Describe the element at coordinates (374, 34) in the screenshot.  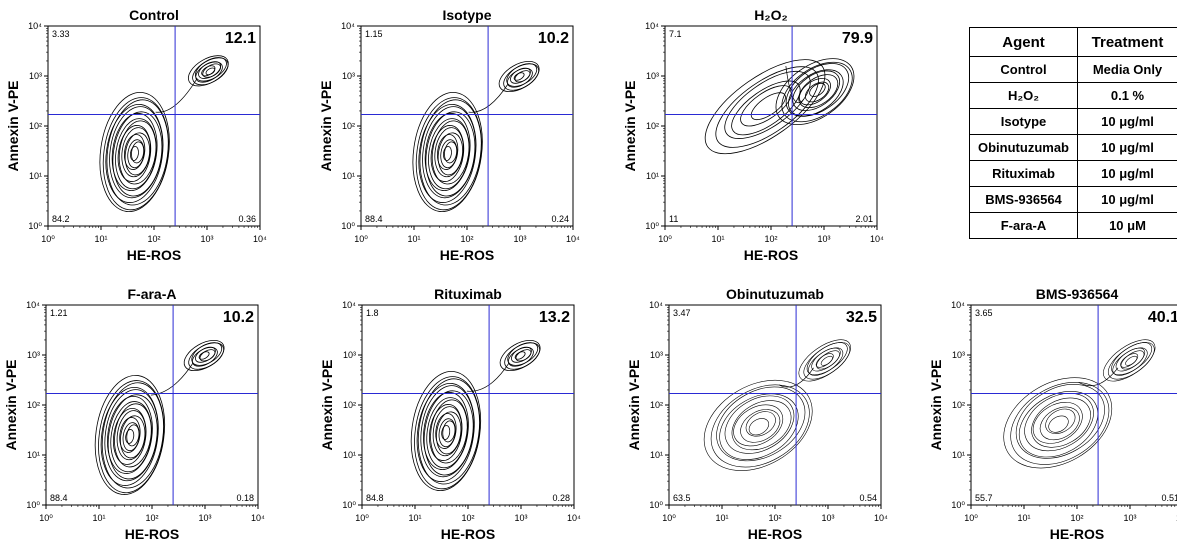
I see `quadrant-upper-left-value: 1.15` at that location.